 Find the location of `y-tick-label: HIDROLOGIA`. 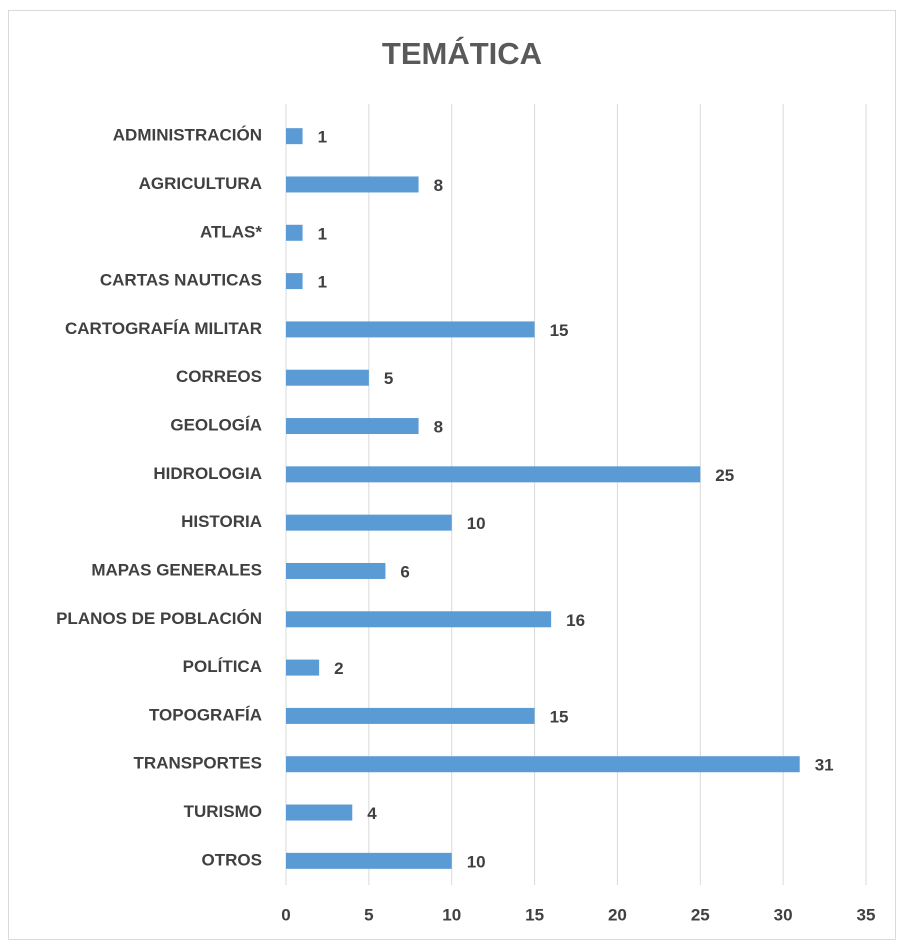

y-tick-label: HIDROLOGIA is located at coordinates (207, 473).